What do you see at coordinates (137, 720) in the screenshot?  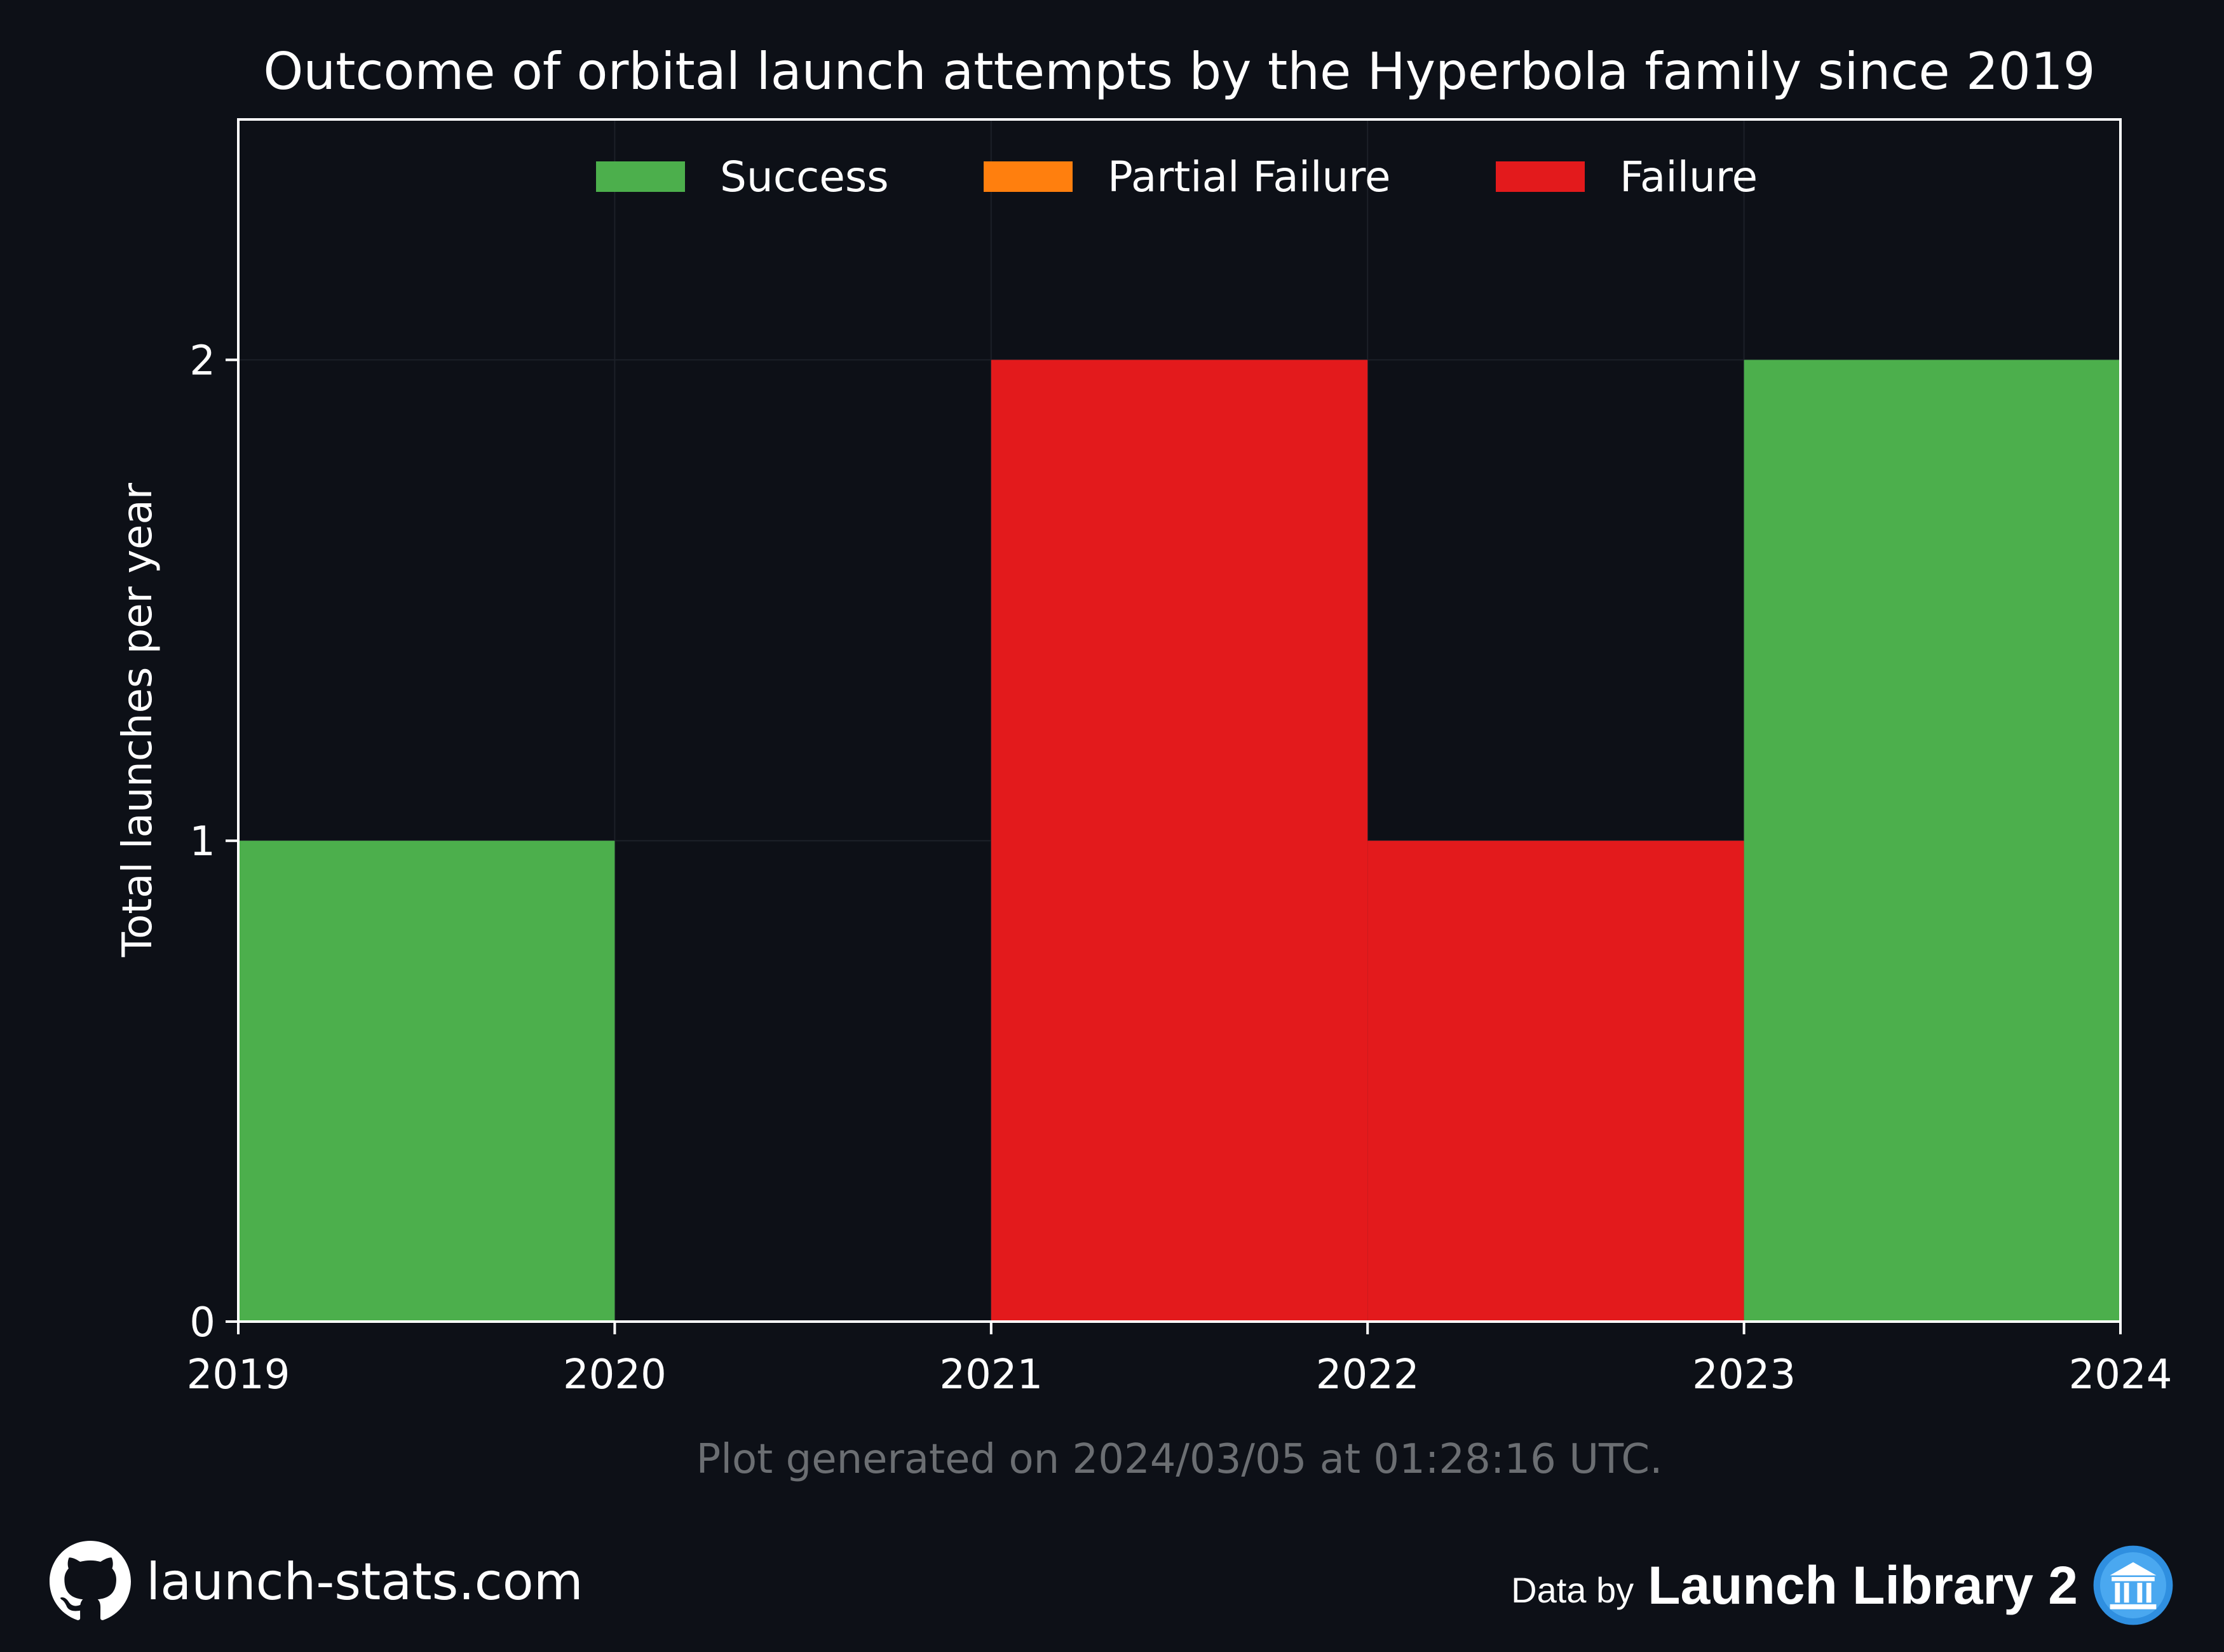 I see `y-axis-label: Total launches per year` at bounding box center [137, 720].